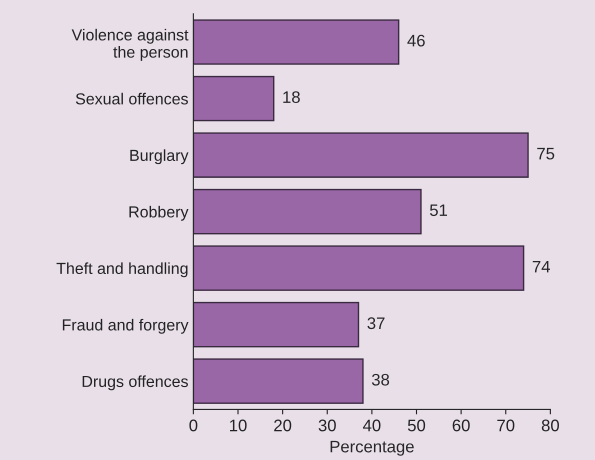 The image size is (595, 460). I want to click on x-axis-title: Percentage, so click(372, 448).